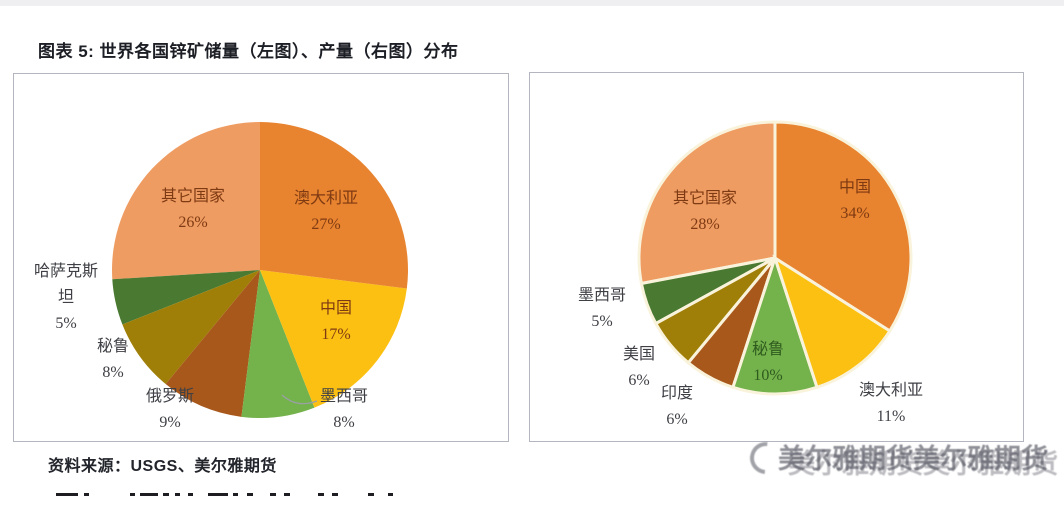  Describe the element at coordinates (891, 404) in the screenshot. I see `label-production-australia: 澳大利亚 11%` at that location.